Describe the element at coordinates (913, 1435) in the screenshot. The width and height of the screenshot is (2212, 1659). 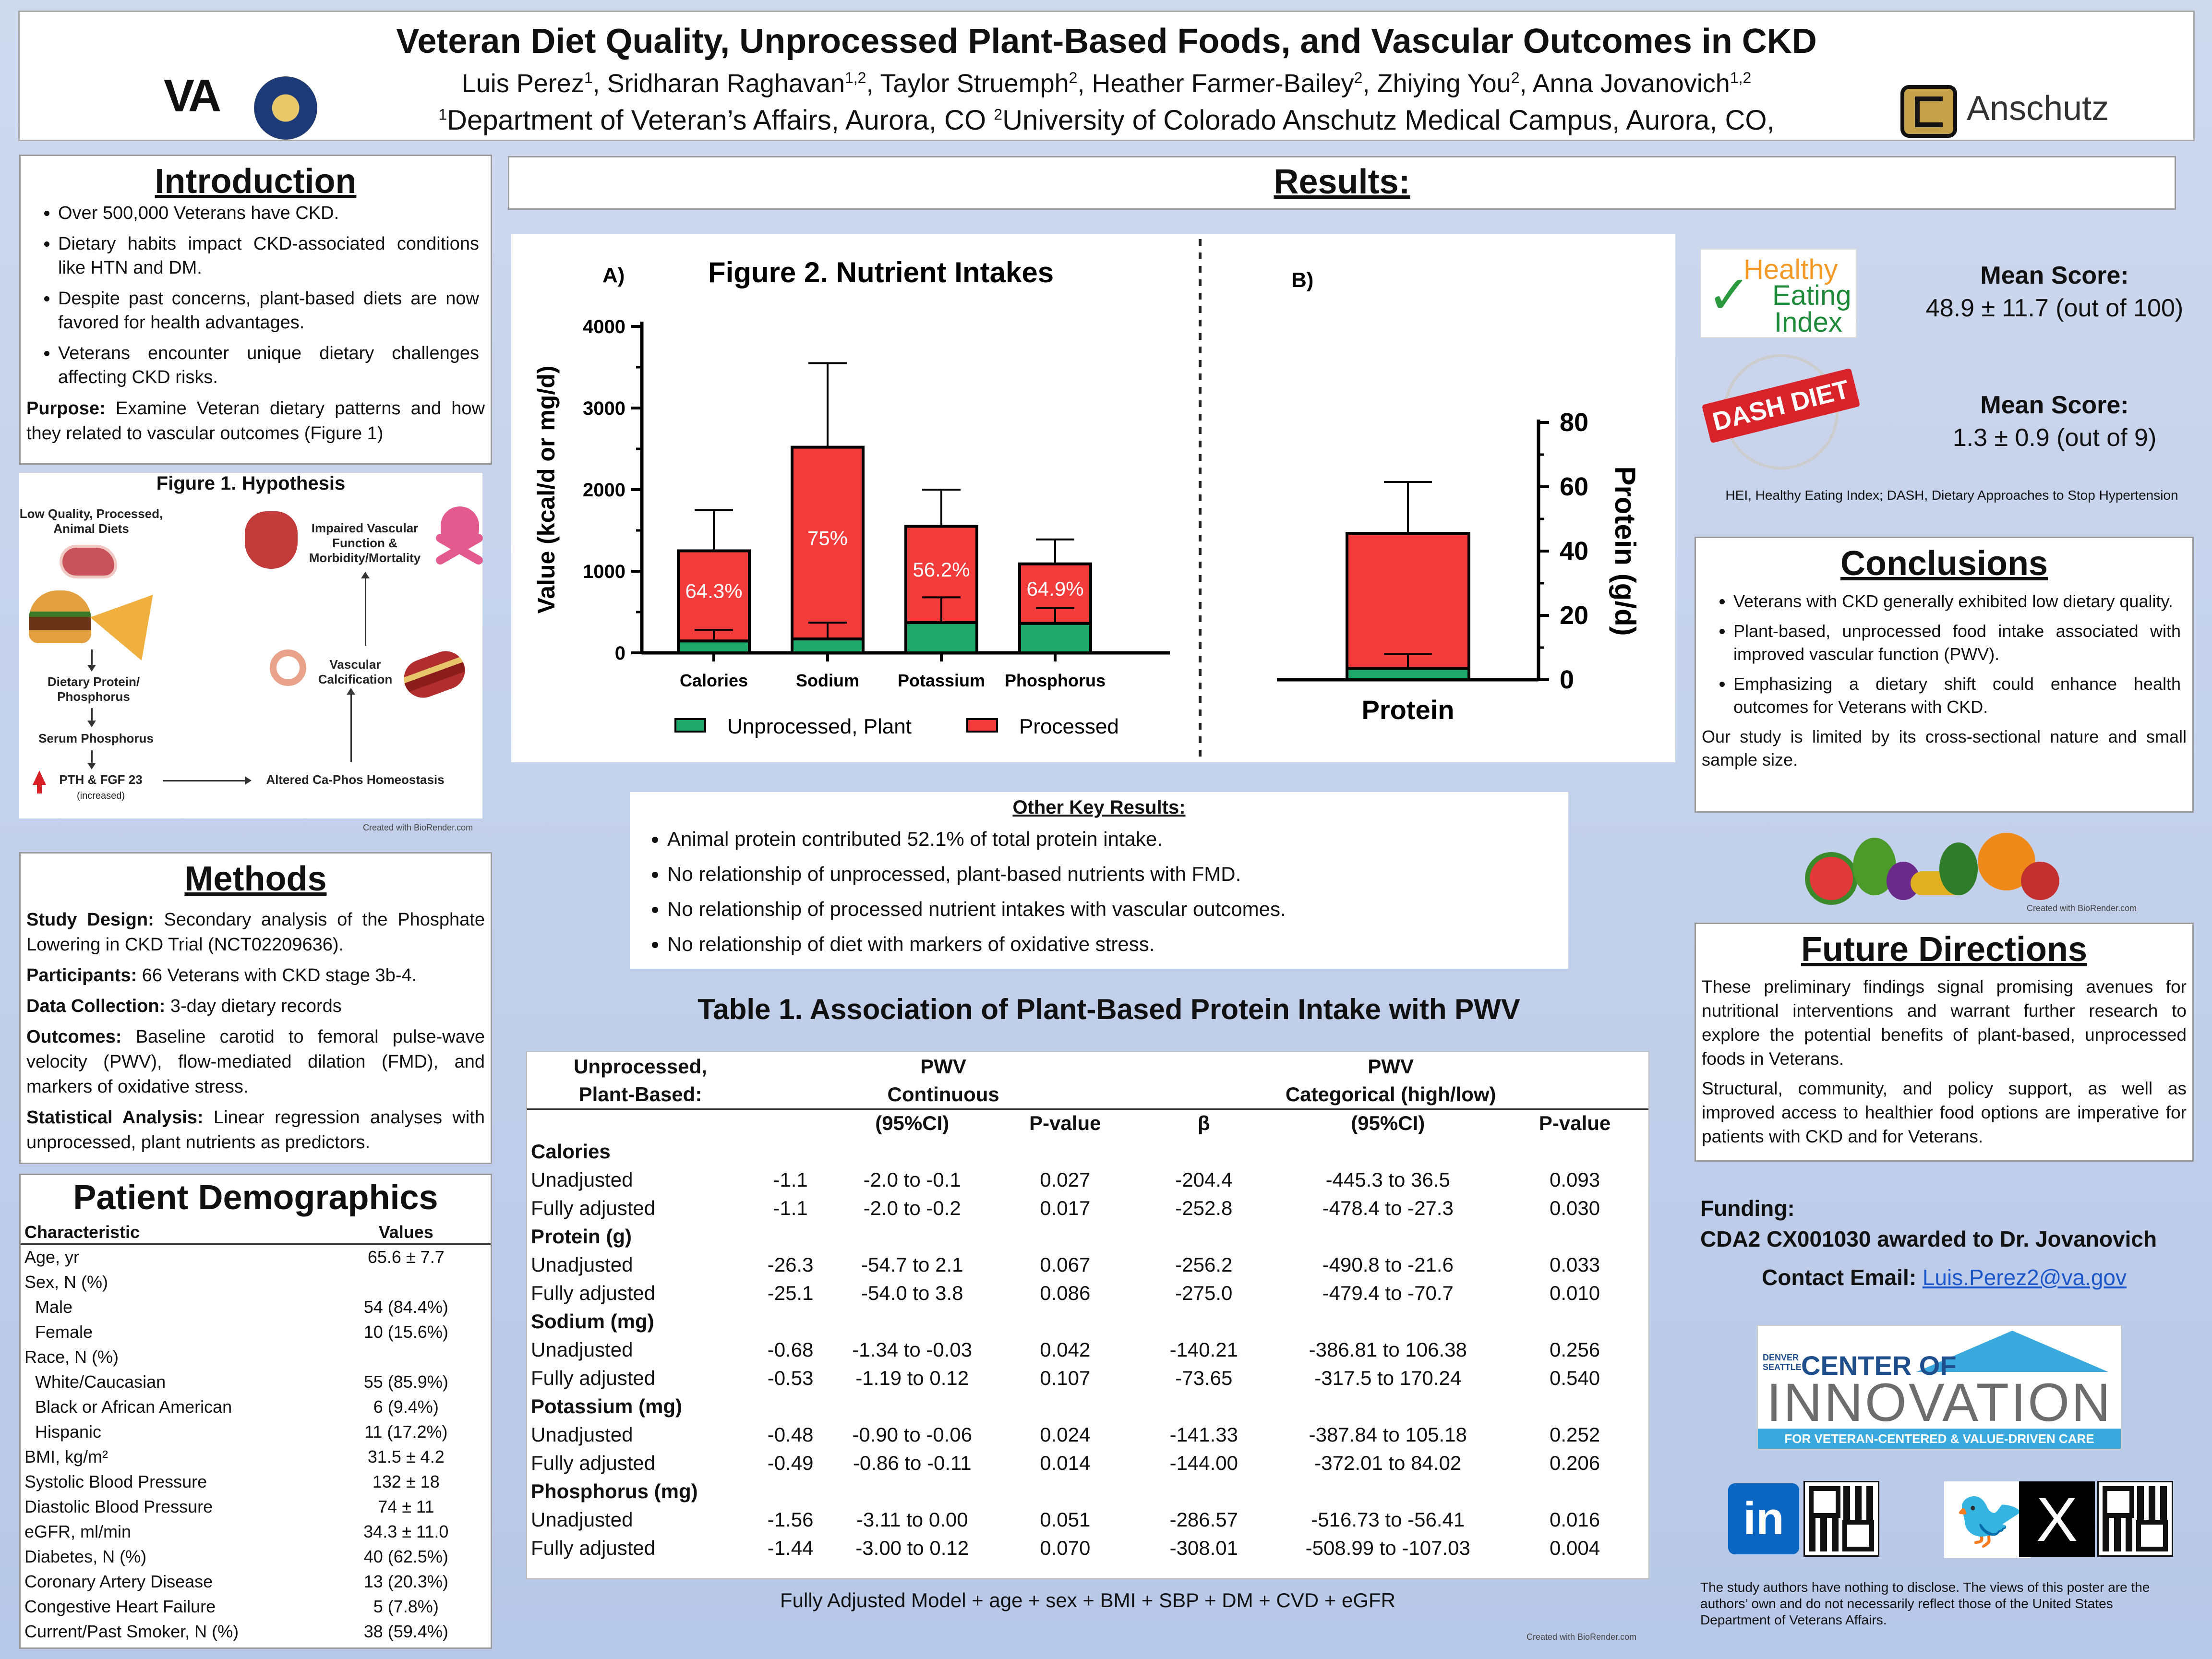
I see `cell-ci1: -0.90 to -0.06` at that location.